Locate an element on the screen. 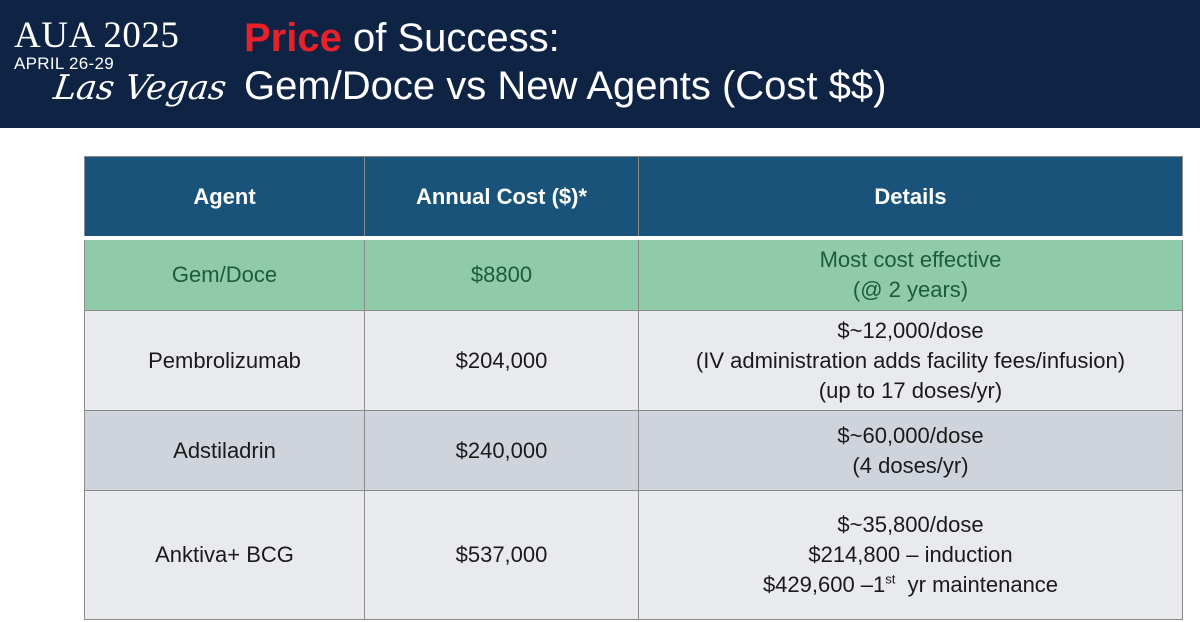 The height and width of the screenshot is (622, 1200). details-line-maintenance: $429,600 –1st yr maintenance is located at coordinates (910, 585).